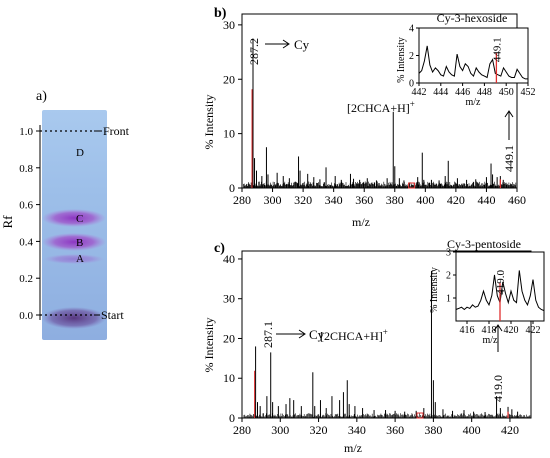 Image resolution: width=550 pixels, height=458 pixels. I want to click on spectrum-b-matrix-text: [2CHCA+H], so click(378, 108).